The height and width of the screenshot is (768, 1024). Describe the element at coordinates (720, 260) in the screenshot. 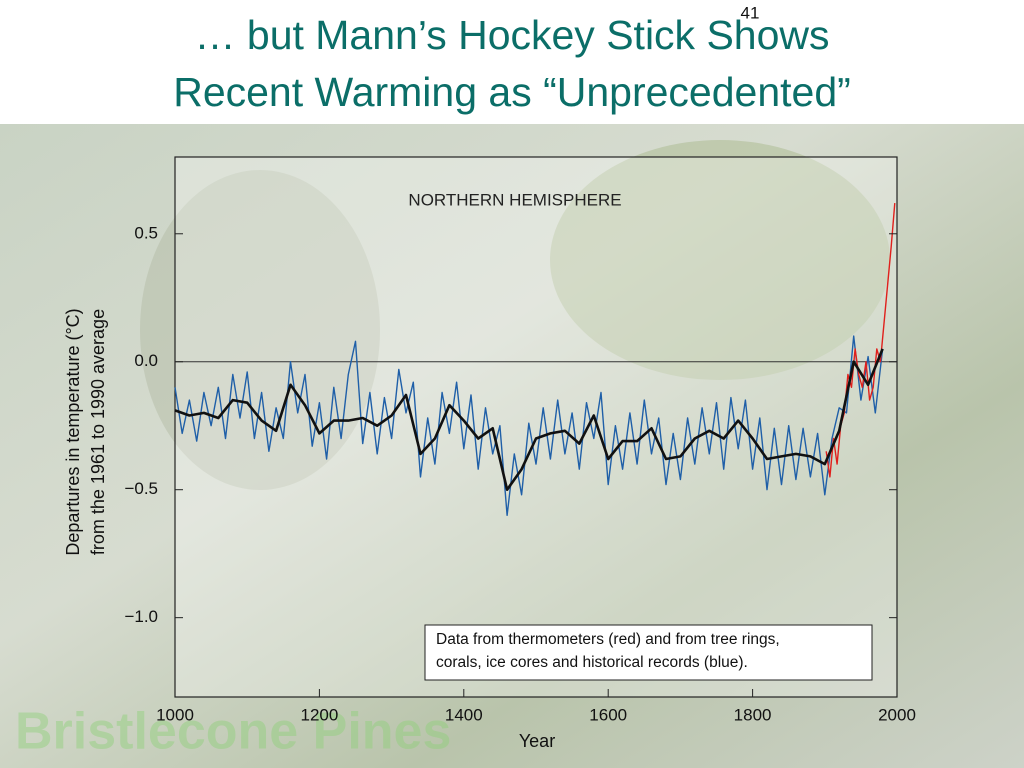

I see `tree-shape` at that location.